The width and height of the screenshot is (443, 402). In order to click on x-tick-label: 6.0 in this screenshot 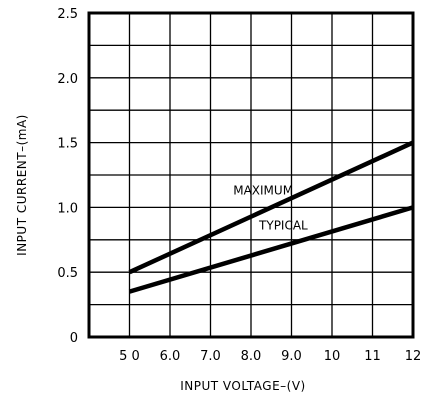, I will do `click(170, 356)`.